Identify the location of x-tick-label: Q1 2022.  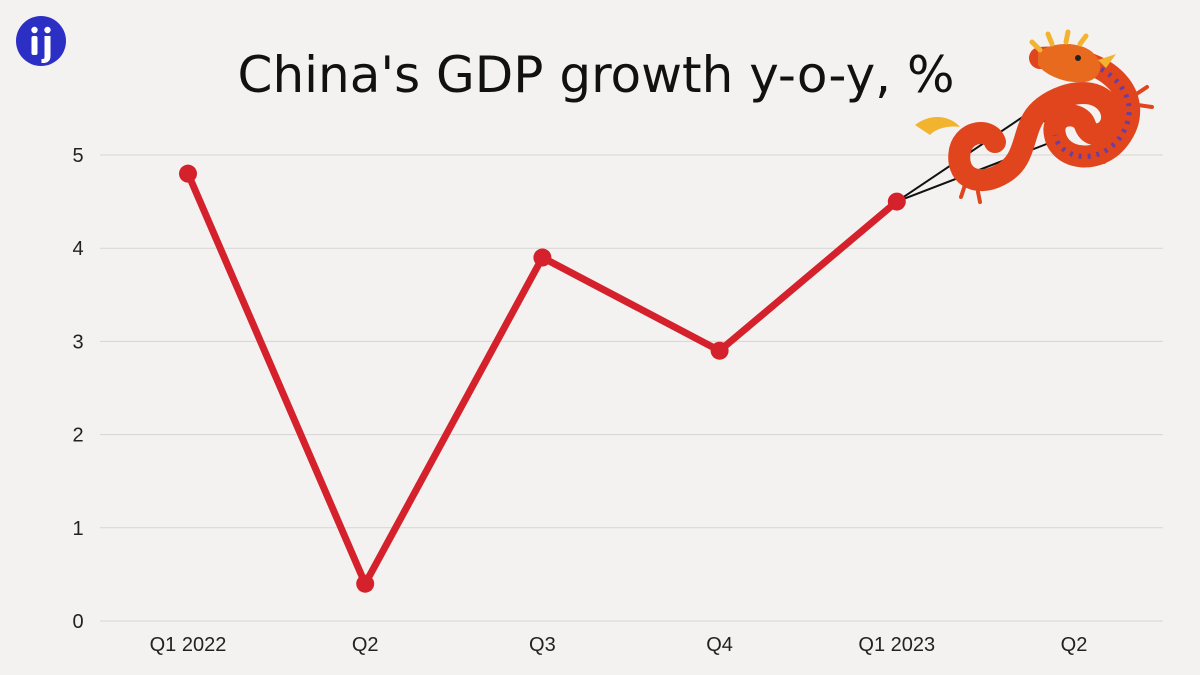
(188, 645).